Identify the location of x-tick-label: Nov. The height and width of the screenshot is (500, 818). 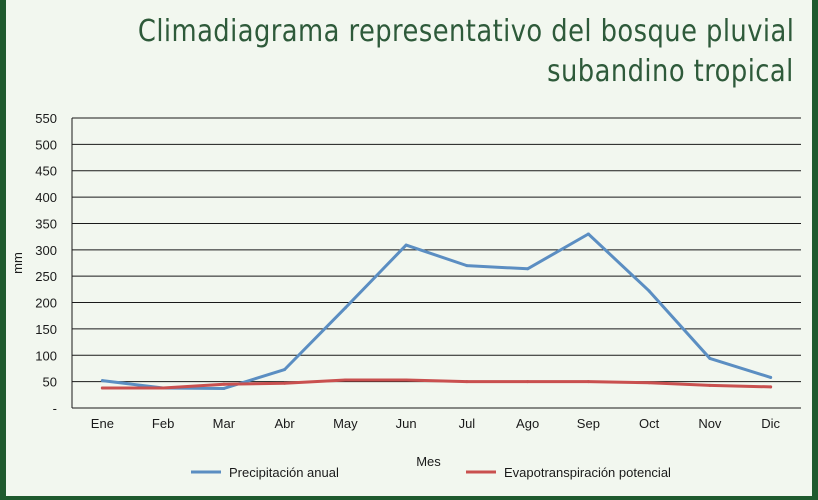
(710, 423).